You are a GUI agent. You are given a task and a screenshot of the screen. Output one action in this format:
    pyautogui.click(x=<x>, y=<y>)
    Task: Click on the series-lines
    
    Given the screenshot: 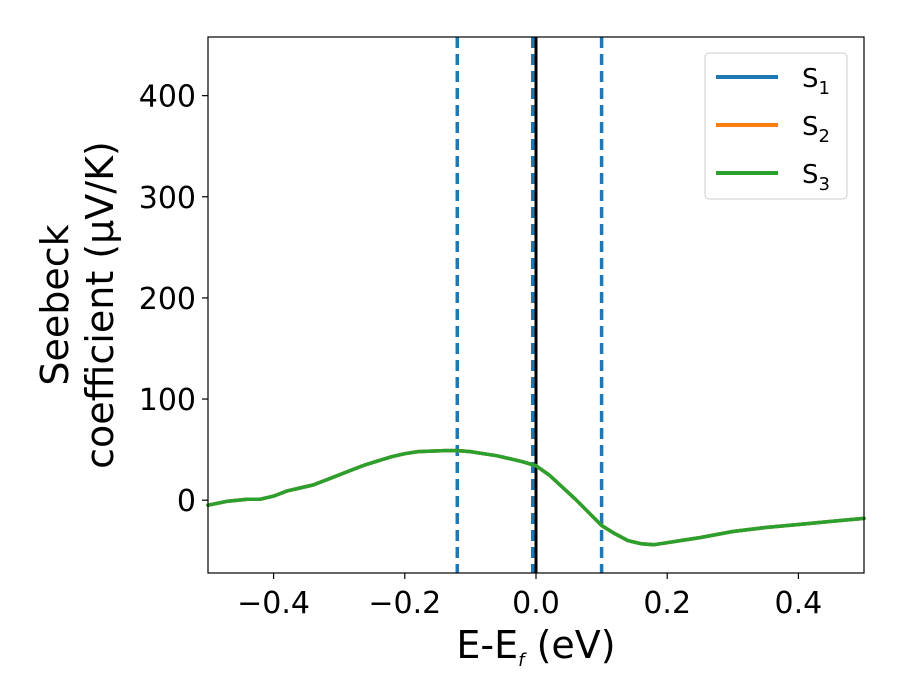 What is the action you would take?
    pyautogui.click(x=536, y=497)
    